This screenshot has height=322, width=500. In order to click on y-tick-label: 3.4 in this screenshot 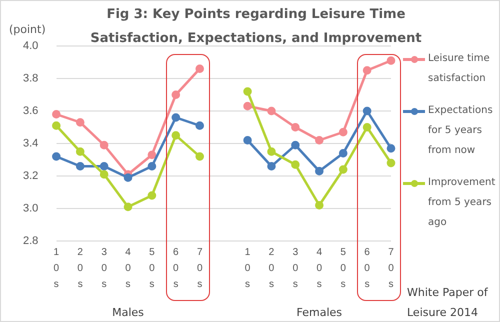, I will do `click(30, 144)`.